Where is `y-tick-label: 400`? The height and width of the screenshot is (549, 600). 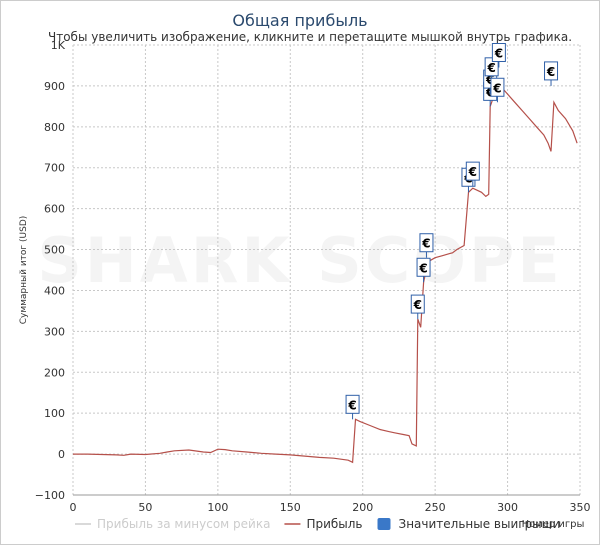
y-tick-label: 400 is located at coordinates (54, 290).